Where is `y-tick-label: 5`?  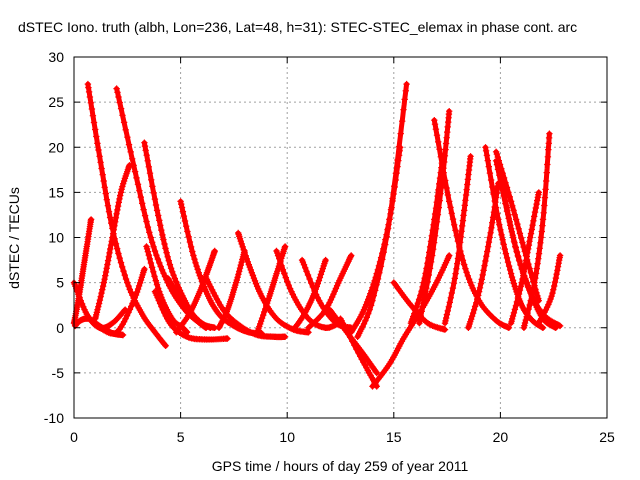
y-tick-label: 5 is located at coordinates (60, 283).